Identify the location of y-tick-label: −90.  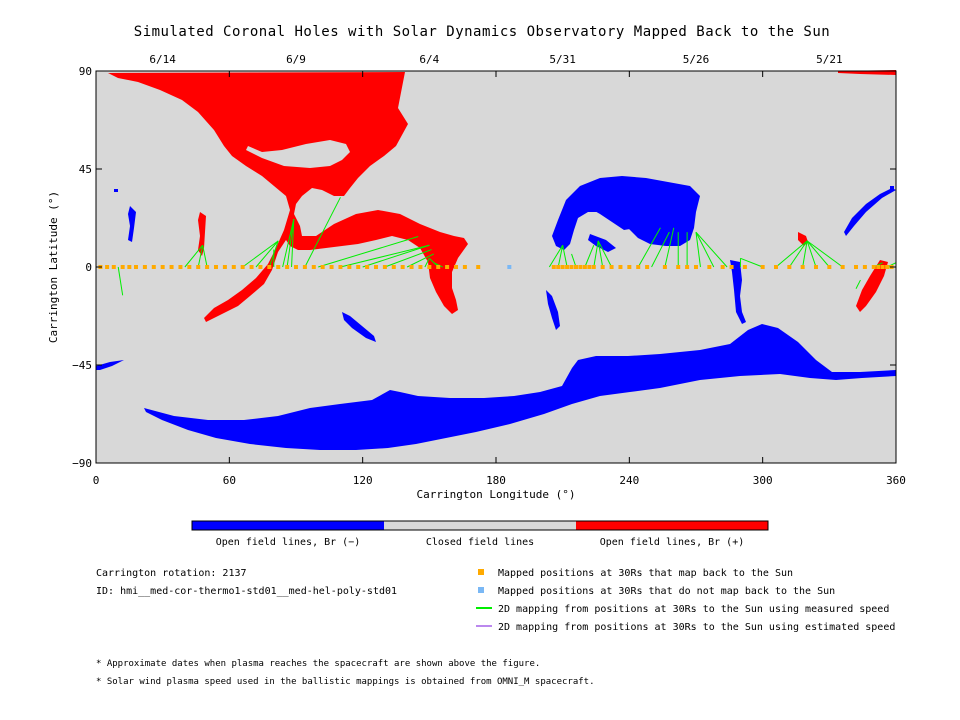
(82, 463).